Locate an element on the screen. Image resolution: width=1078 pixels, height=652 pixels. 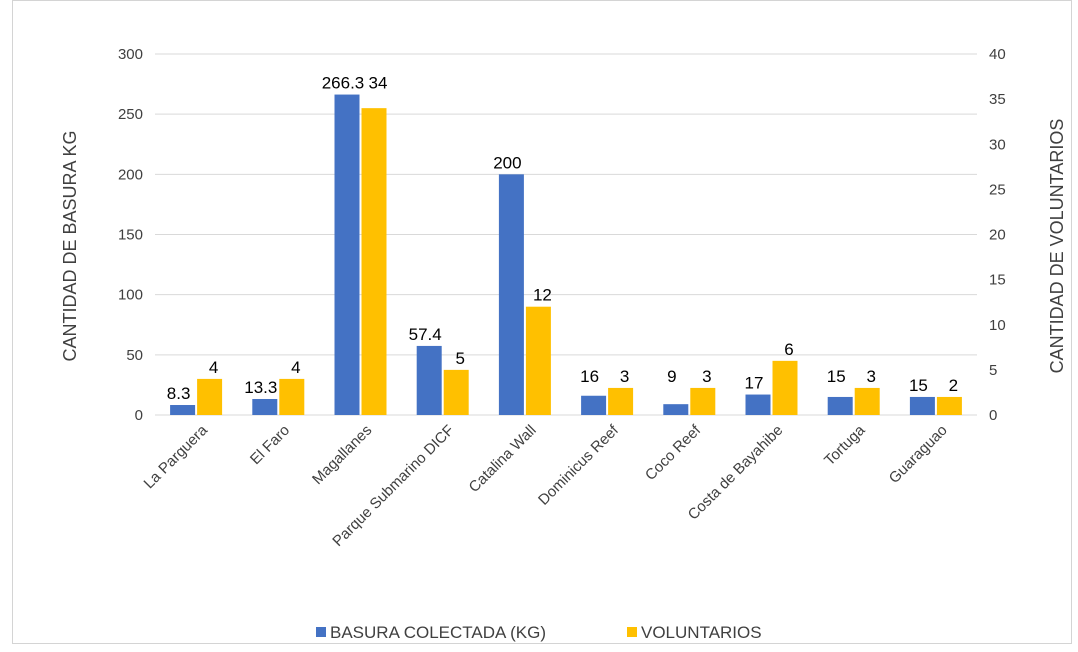
data-label-voluntarios: 6 is located at coordinates (788, 349).